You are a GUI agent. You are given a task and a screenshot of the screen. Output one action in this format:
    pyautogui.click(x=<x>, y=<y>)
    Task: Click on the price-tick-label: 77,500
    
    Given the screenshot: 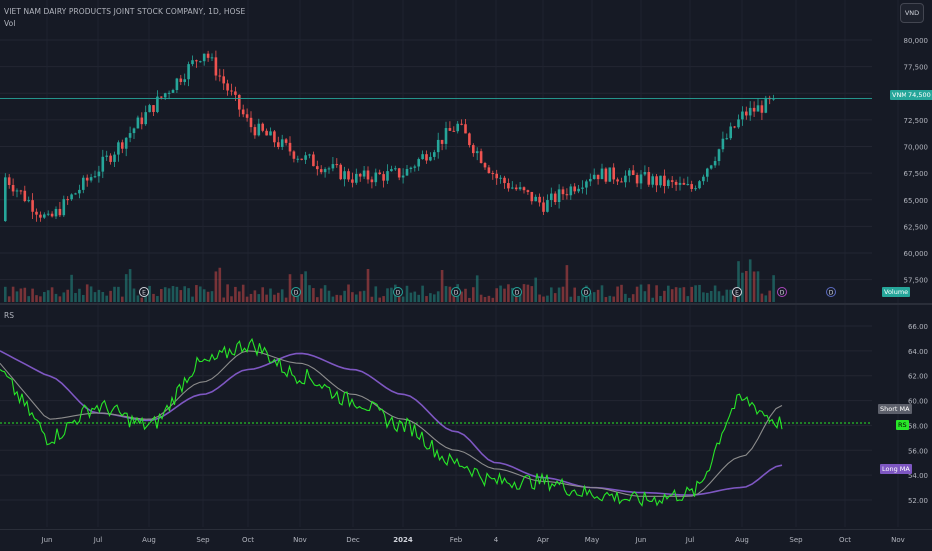 What is the action you would take?
    pyautogui.click(x=916, y=68)
    